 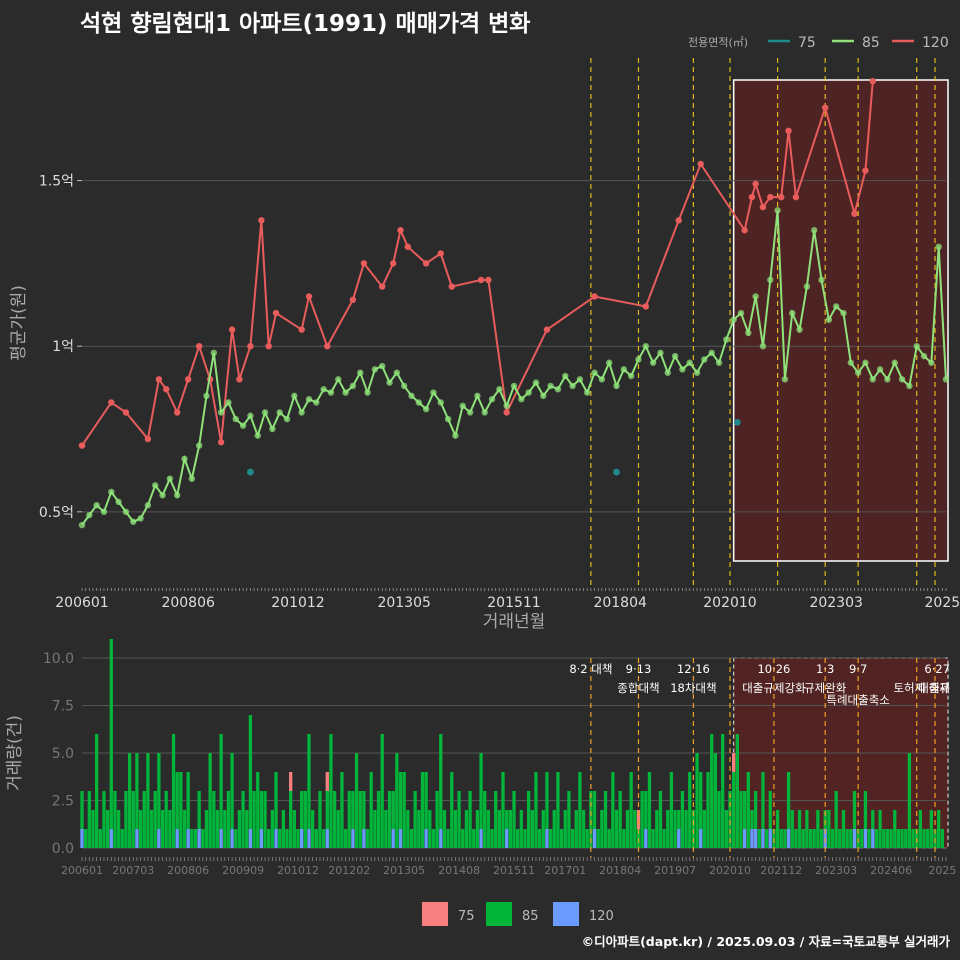 What do you see at coordinates (693, 669) in the screenshot?
I see `policy-label: 12·16` at bounding box center [693, 669].